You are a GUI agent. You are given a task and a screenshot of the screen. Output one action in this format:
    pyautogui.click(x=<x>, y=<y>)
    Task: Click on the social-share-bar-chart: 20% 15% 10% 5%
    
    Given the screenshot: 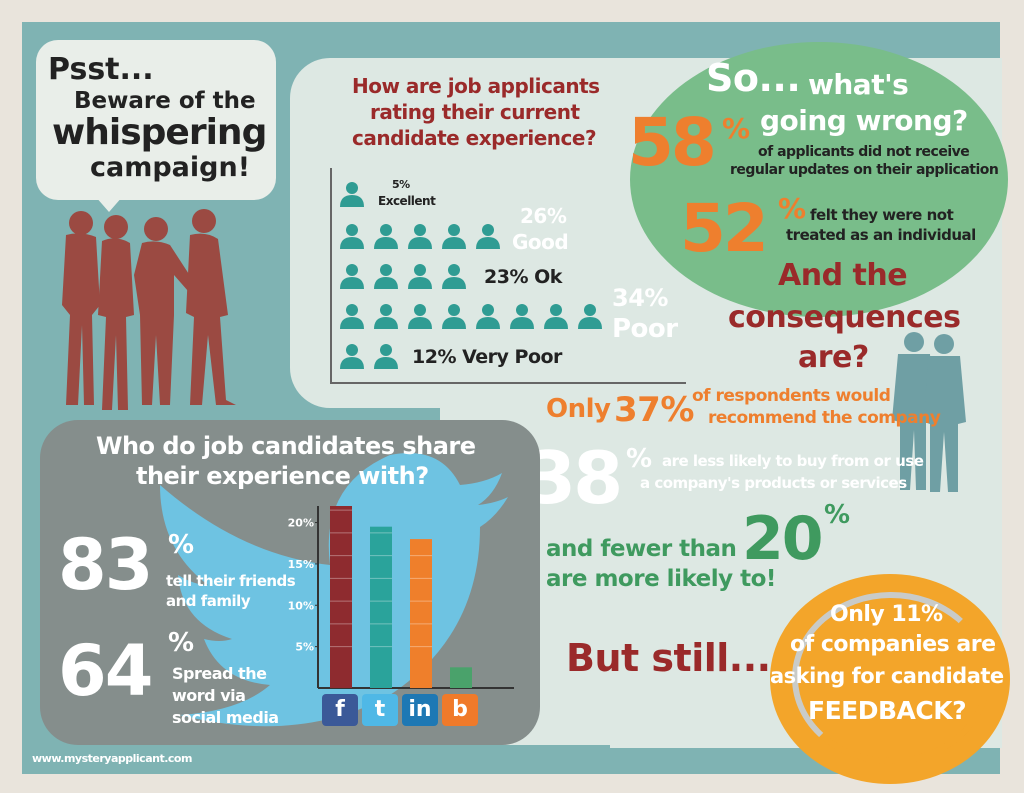 What is the action you would take?
    pyautogui.click(x=401, y=597)
    